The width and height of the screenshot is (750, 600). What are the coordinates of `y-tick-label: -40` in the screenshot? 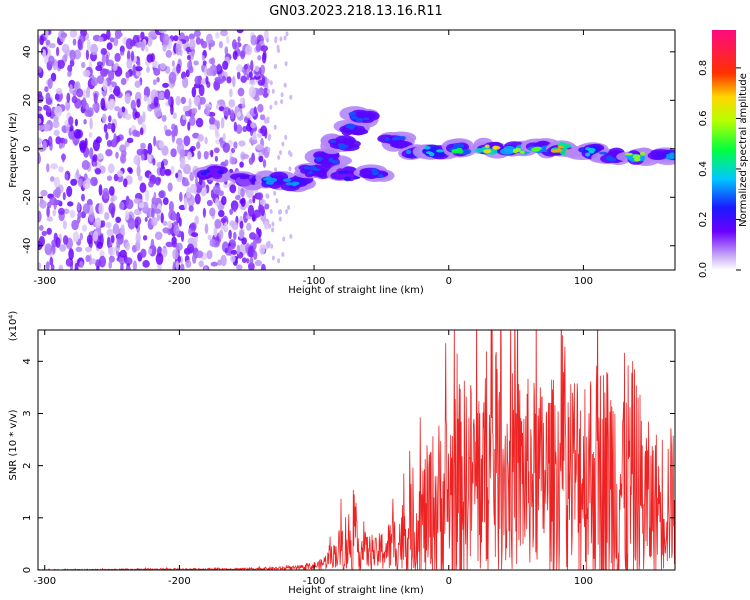 It's located at (27, 246).